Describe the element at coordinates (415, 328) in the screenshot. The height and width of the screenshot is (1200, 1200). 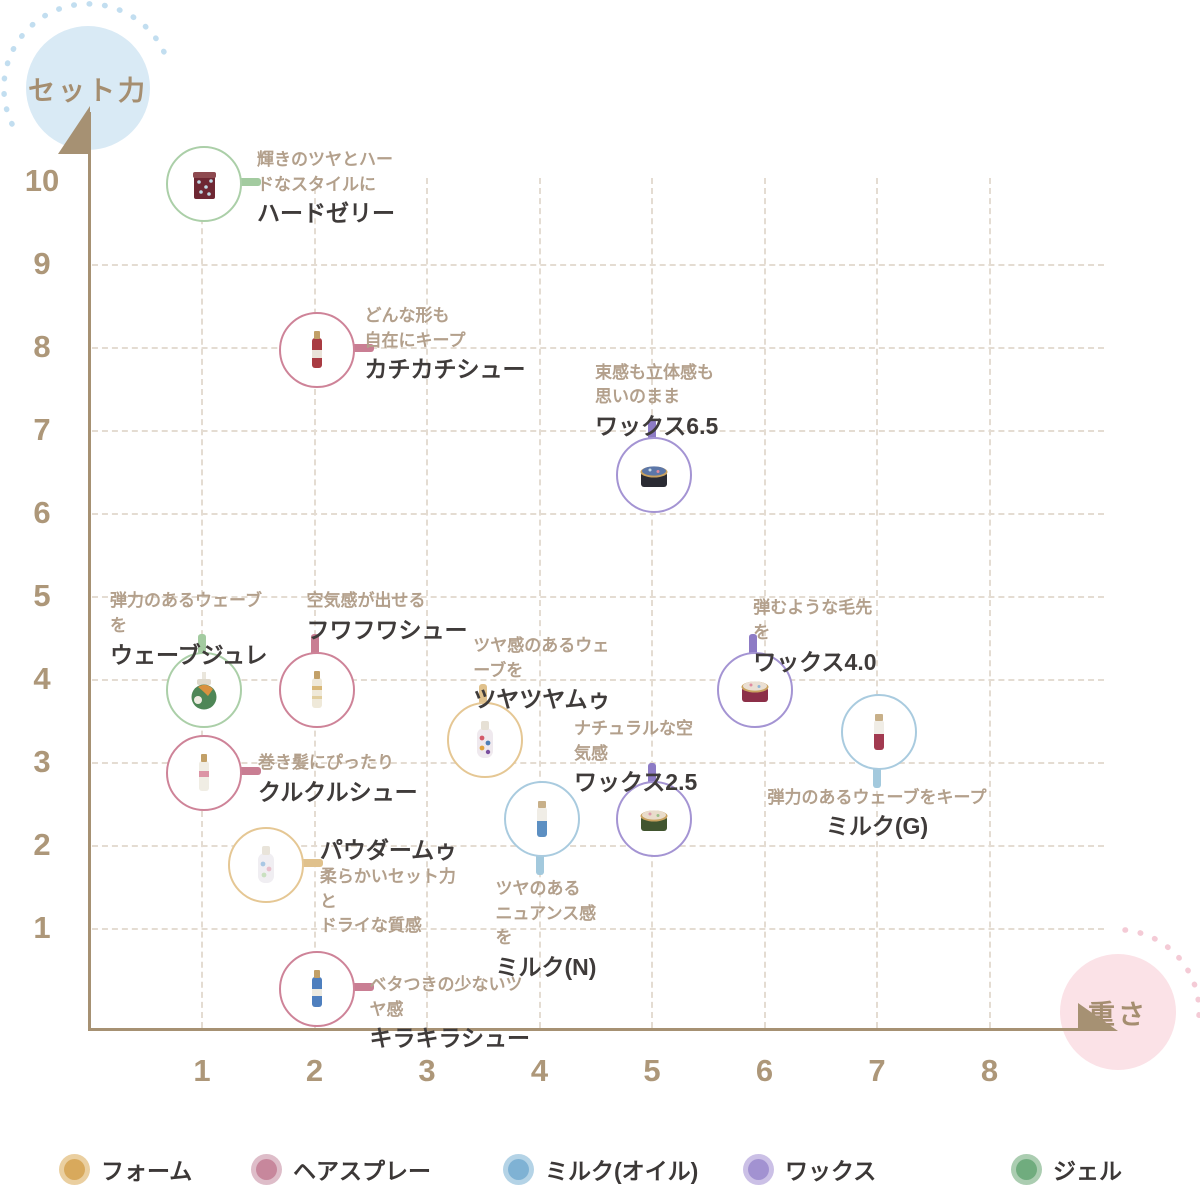
I see `product-desc: どんな形も 自在にキープ` at that location.